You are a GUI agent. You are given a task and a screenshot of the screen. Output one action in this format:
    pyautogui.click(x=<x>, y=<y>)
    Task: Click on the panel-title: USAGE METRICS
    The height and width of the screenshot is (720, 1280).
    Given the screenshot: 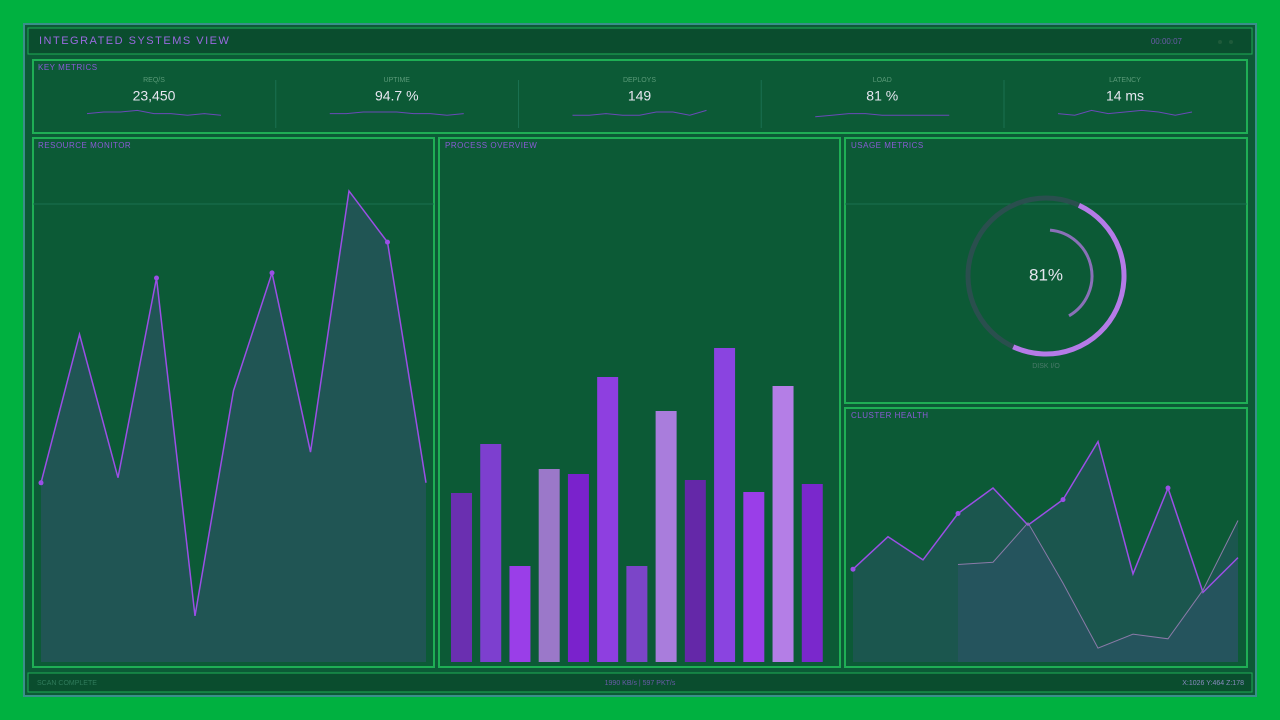 What is the action you would take?
    pyautogui.click(x=887, y=145)
    